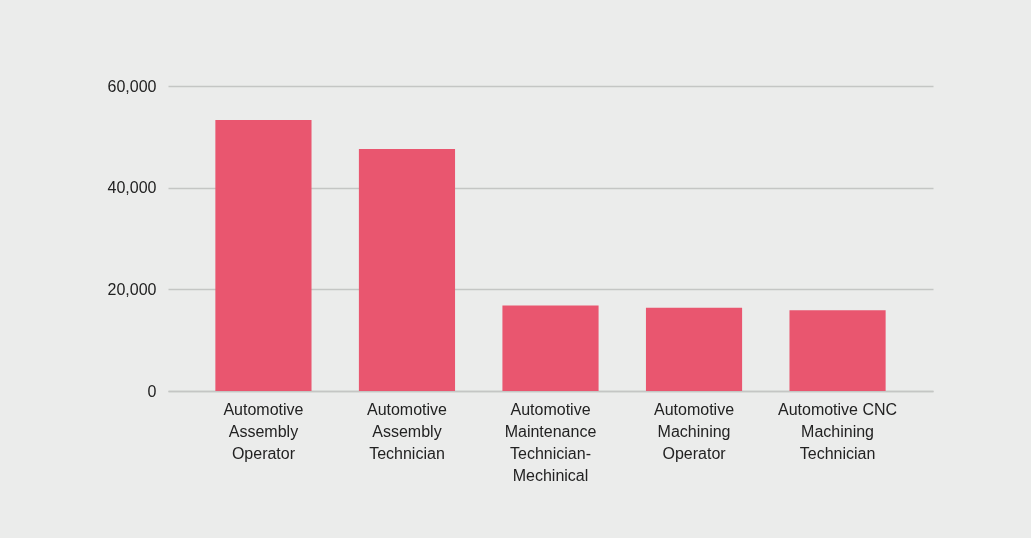 The height and width of the screenshot is (538, 1031). Describe the element at coordinates (407, 431) in the screenshot. I see `x-tick-label: Automotive Assembly Technician` at that location.